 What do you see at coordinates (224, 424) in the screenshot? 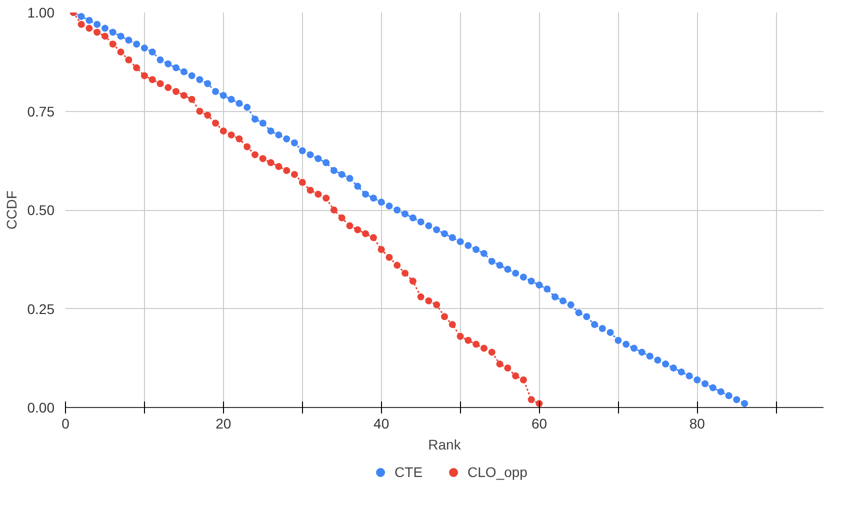
I see `x-tick-label: 20` at bounding box center [224, 424].